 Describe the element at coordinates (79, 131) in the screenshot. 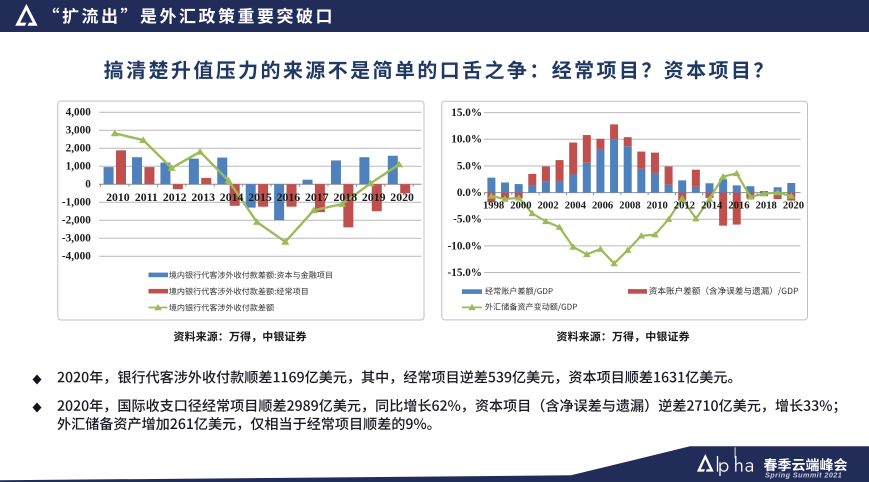

I see `svg-text: 3,000` at that location.